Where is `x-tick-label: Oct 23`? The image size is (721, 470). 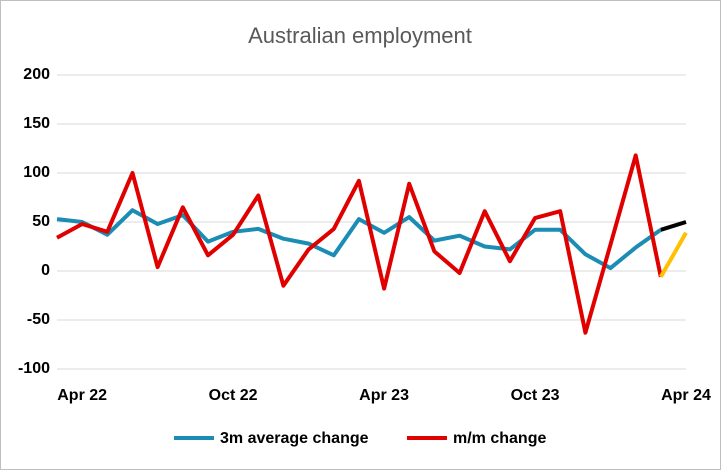
x-tick-label: Oct 23 is located at coordinates (535, 395).